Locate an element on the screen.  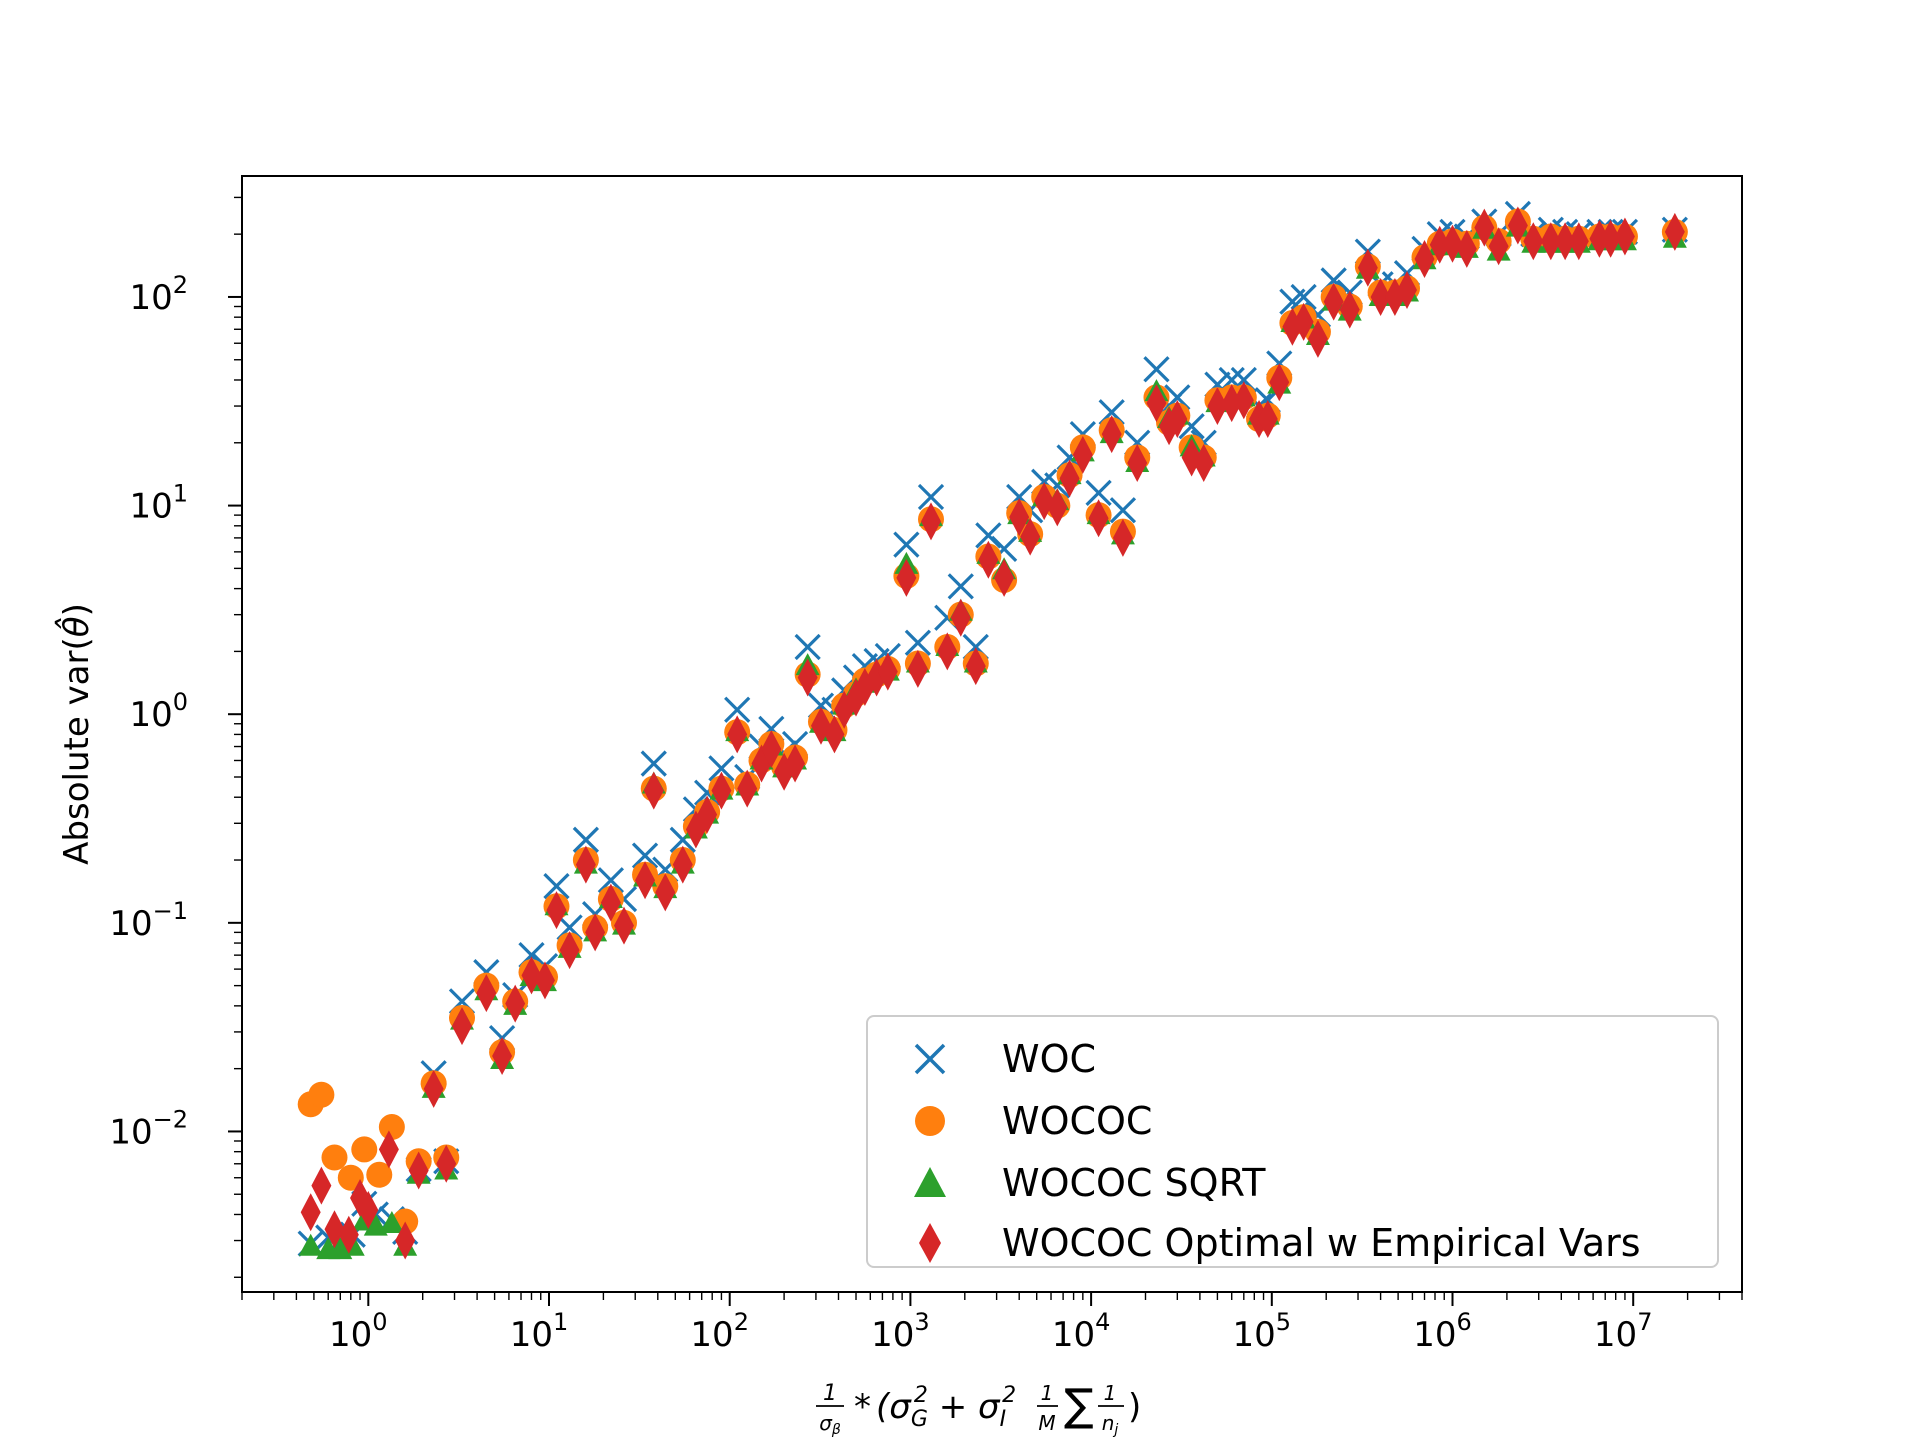
legend-label-woc: WOC is located at coordinates (1049, 1059).